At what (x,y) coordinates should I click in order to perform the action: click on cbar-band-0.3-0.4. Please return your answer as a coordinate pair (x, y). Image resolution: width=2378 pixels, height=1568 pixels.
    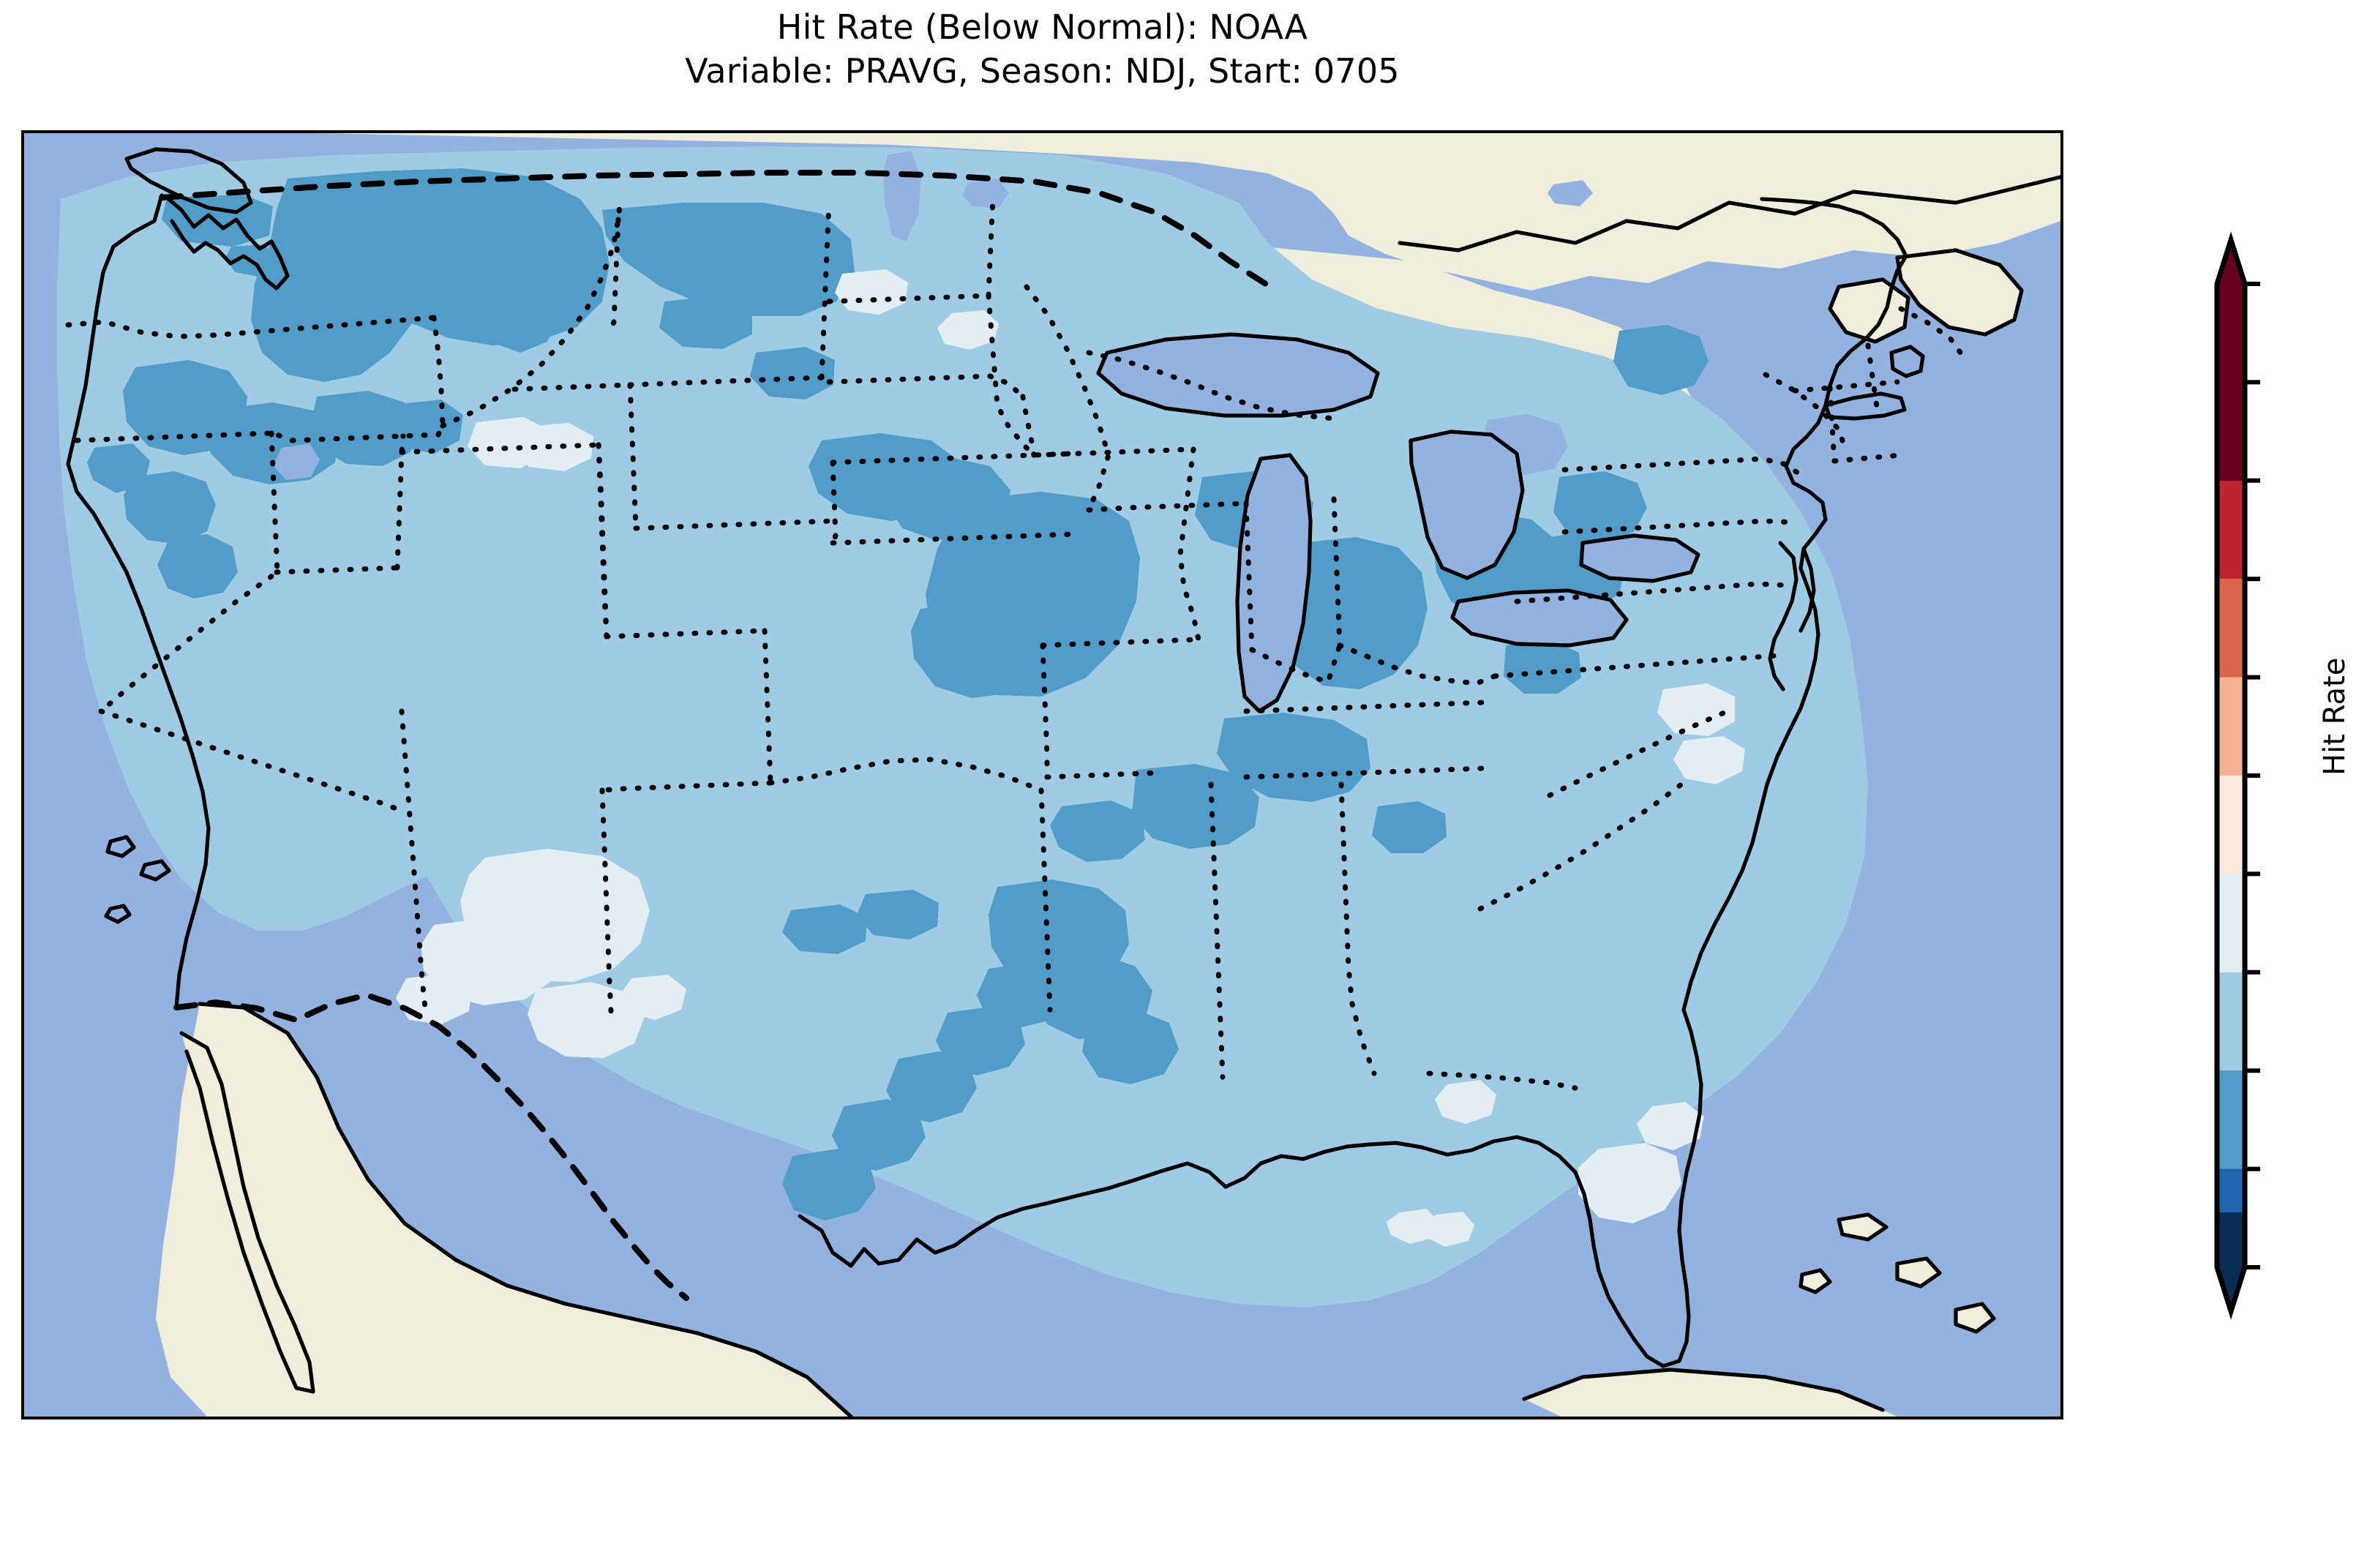
    Looking at the image, I should click on (2231, 1021).